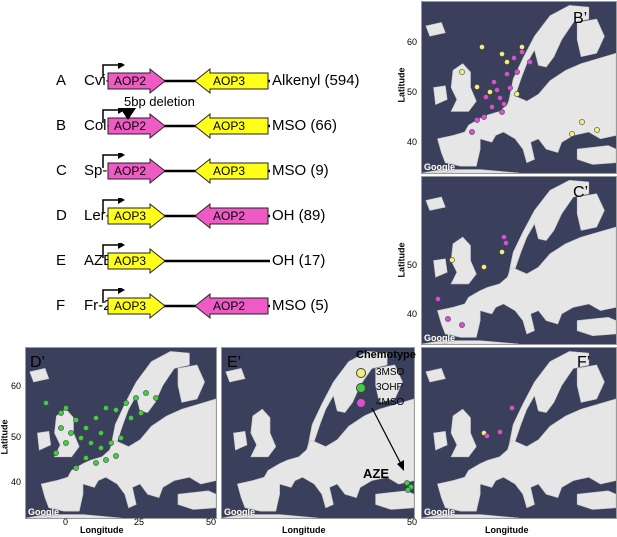 The width and height of the screenshot is (617, 537). I want to click on lat-tick-d-40: 40, so click(16, 482).